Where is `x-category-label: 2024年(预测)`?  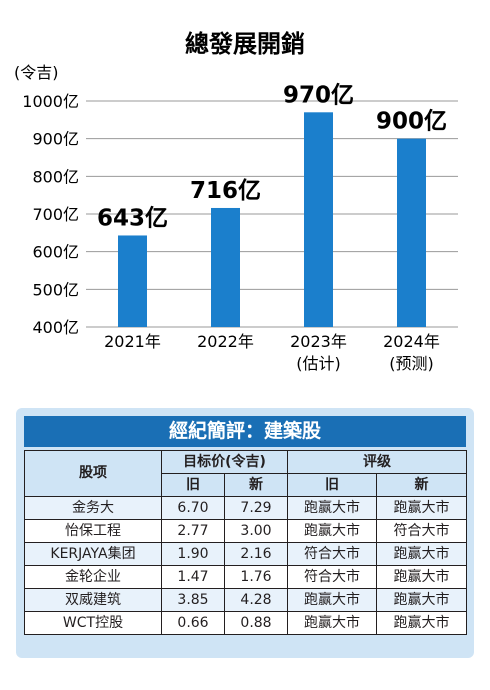
x-category-label: 2024年(预测) is located at coordinates (411, 352).